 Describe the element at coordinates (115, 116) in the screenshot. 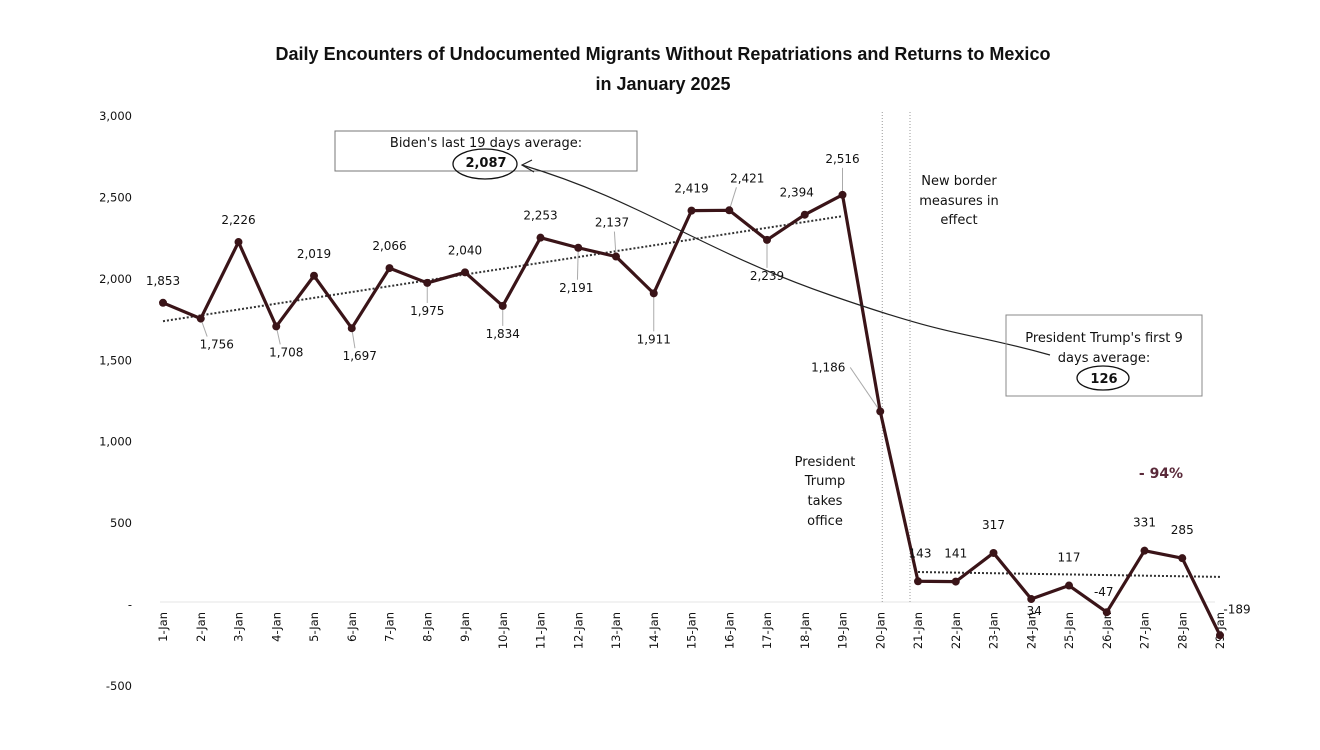

I see `y-tick-label: 3,000` at that location.